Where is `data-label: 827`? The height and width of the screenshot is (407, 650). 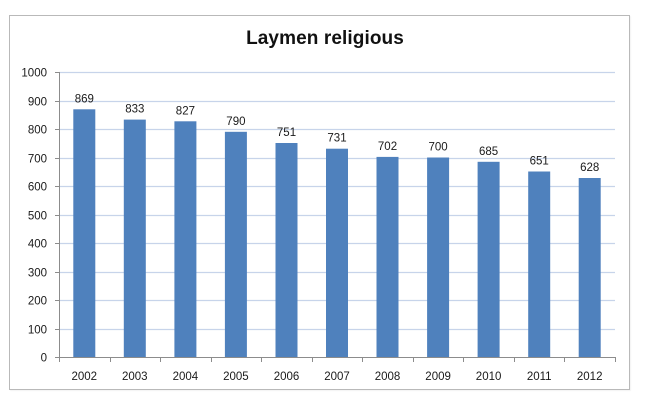
data-label: 827 is located at coordinates (185, 111).